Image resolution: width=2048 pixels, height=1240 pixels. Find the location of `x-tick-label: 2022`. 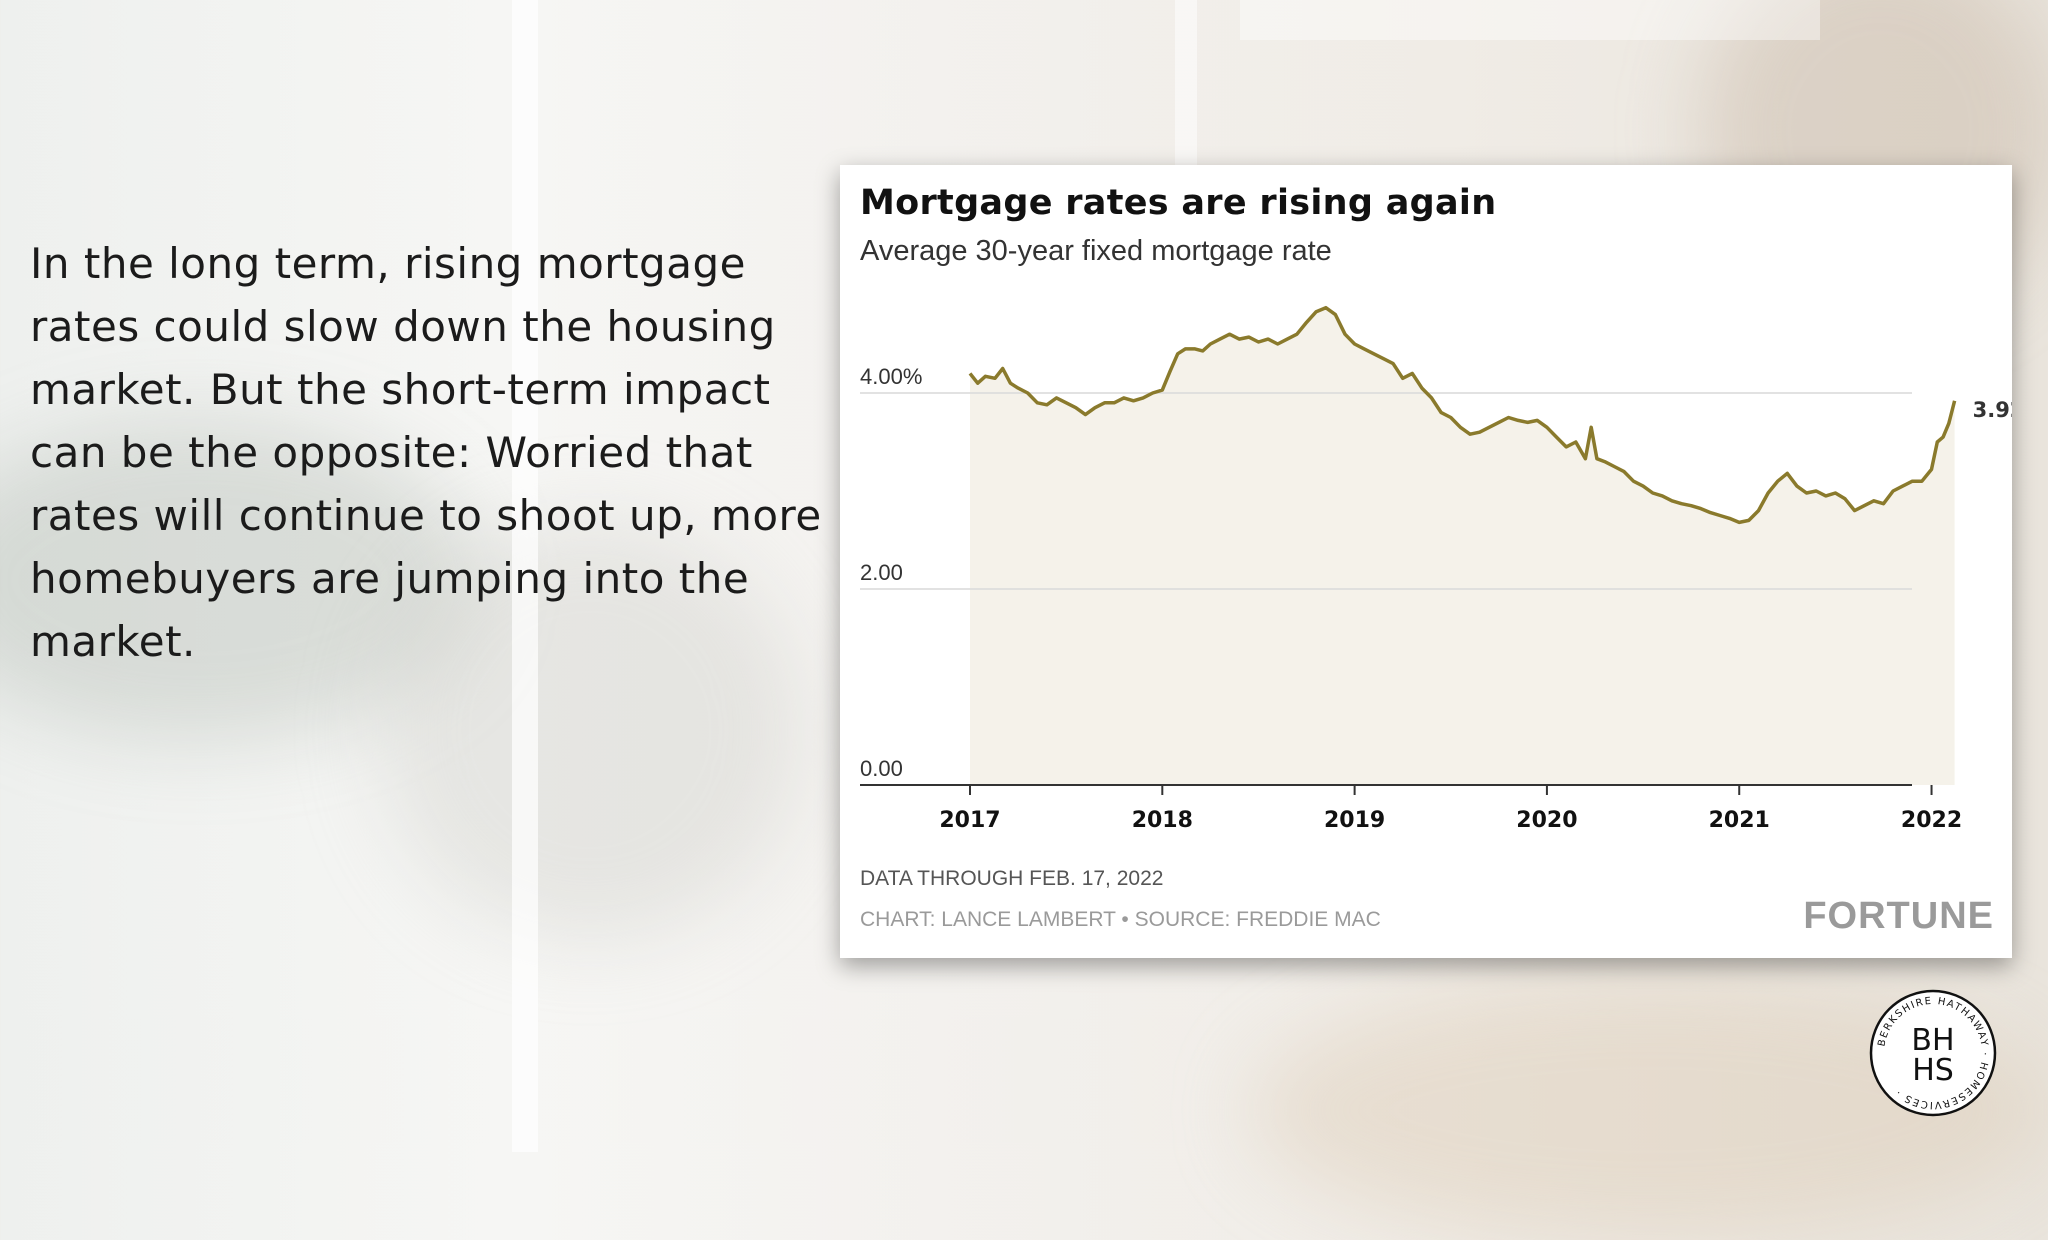

x-tick-label: 2022 is located at coordinates (1931, 820).